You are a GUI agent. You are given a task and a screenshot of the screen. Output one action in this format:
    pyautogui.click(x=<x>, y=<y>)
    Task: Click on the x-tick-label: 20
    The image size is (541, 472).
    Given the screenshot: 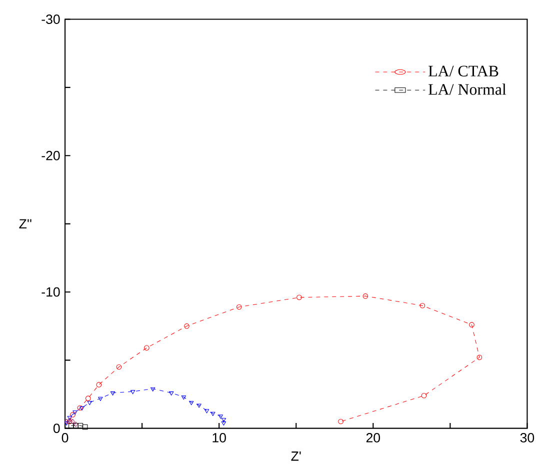 What is the action you would take?
    pyautogui.click(x=373, y=437)
    